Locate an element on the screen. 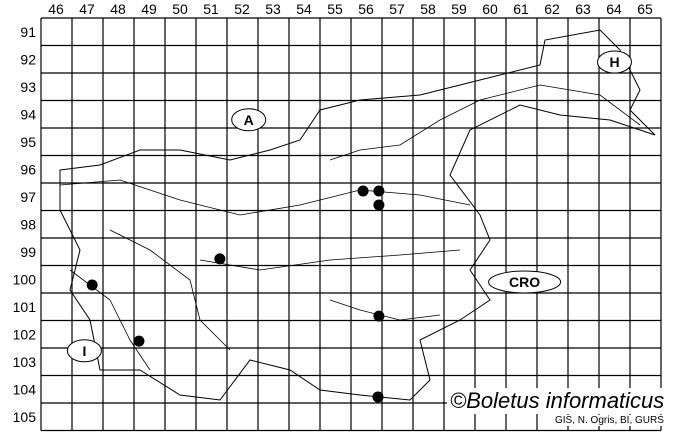  column-label: 57 is located at coordinates (397, 9).